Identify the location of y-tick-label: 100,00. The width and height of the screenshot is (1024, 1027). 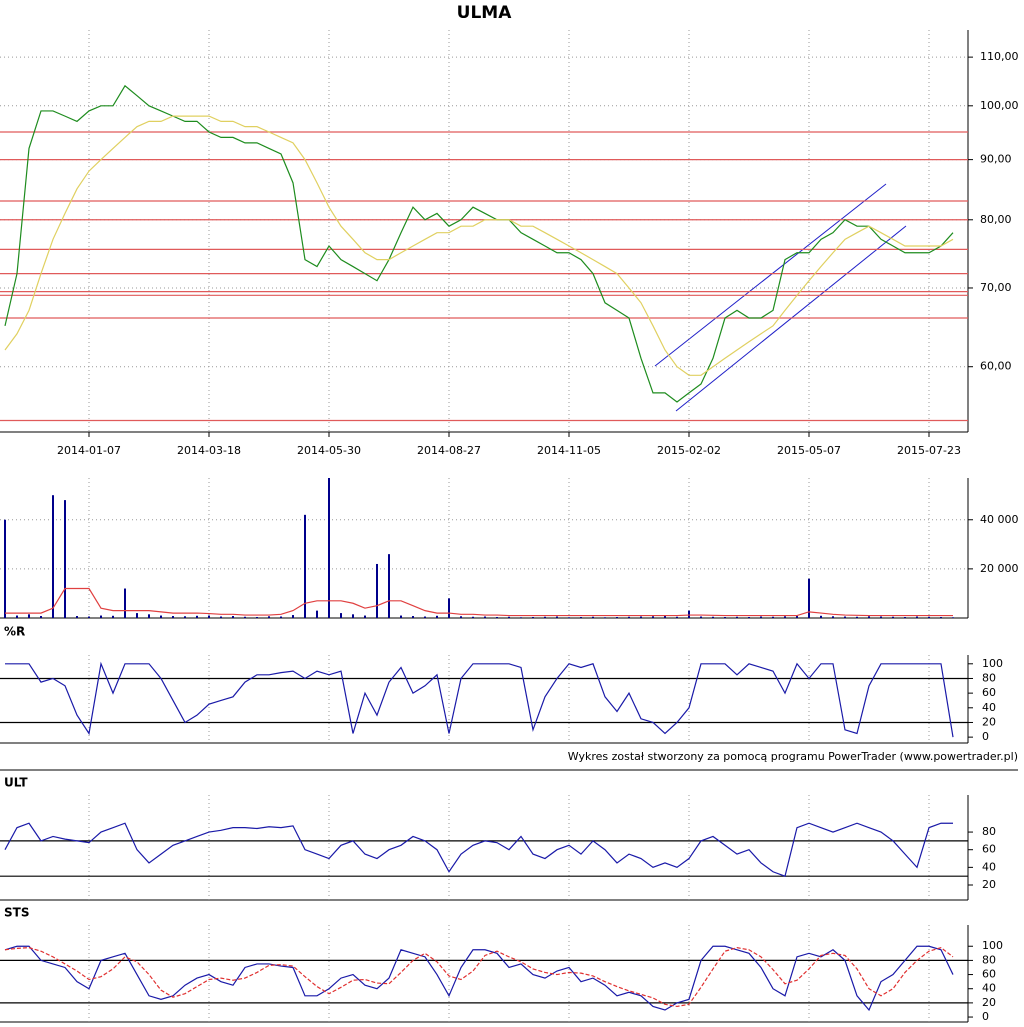
(999, 105).